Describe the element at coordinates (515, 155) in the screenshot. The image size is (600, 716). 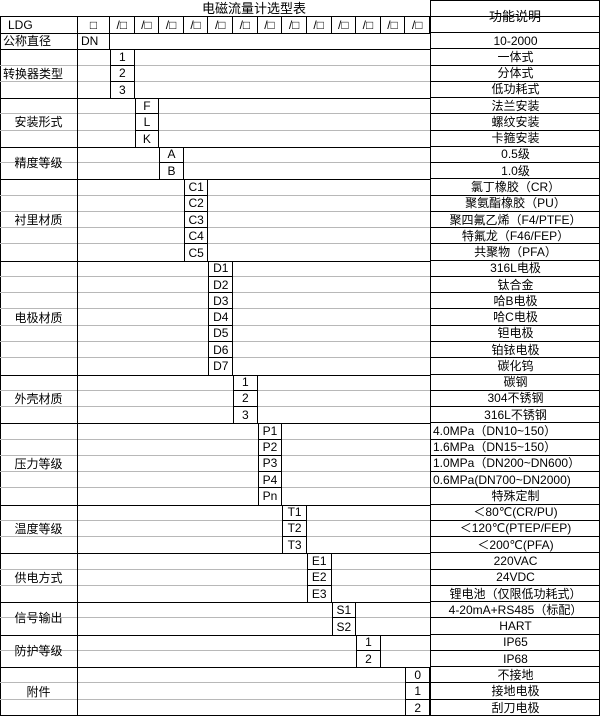
I see `description-cell: 0.5级` at that location.